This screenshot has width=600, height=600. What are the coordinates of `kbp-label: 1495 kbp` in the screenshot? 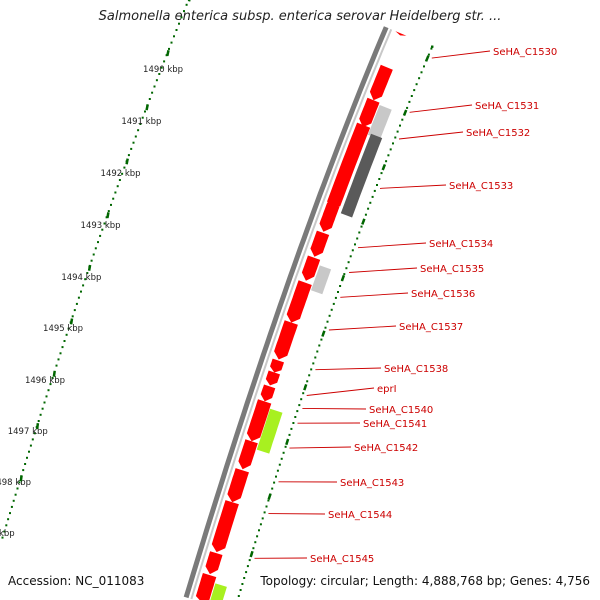 It's located at (63, 329).